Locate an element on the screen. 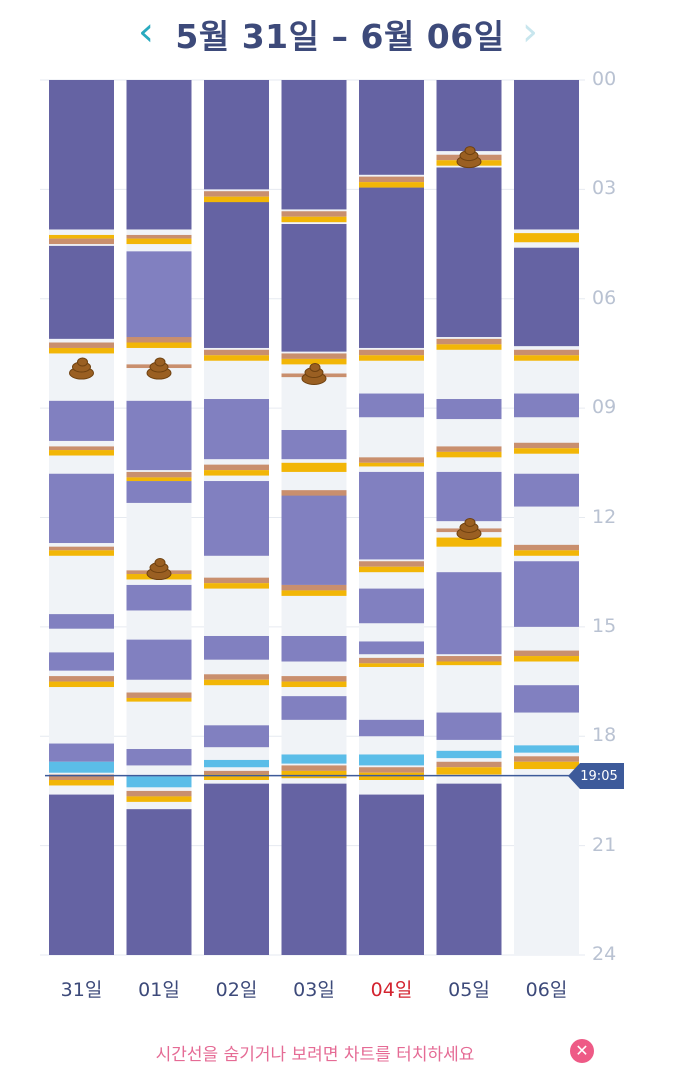 The image size is (677, 1080). next-week-button: › is located at coordinates (530, 32).